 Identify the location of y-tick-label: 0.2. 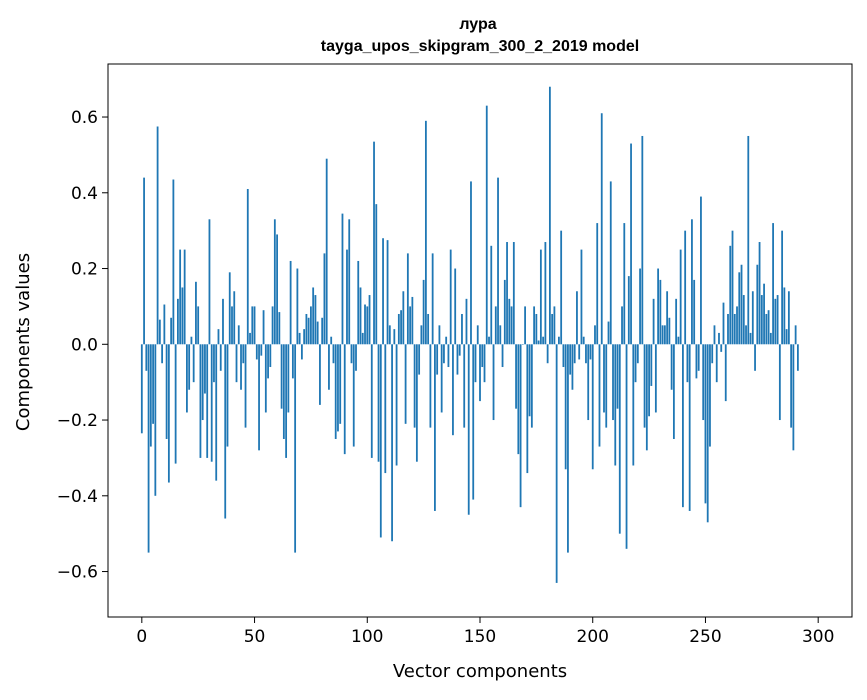
(84, 270).